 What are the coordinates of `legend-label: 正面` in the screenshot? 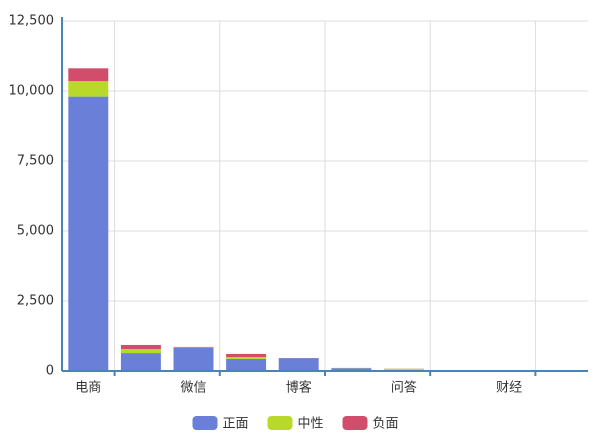 It's located at (236, 424).